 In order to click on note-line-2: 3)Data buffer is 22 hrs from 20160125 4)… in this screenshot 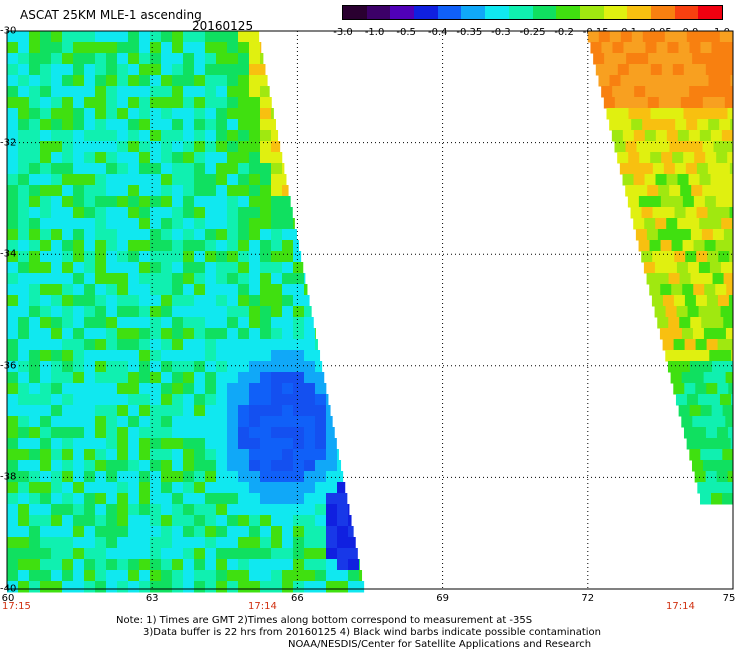, I will do `click(372, 632)`.